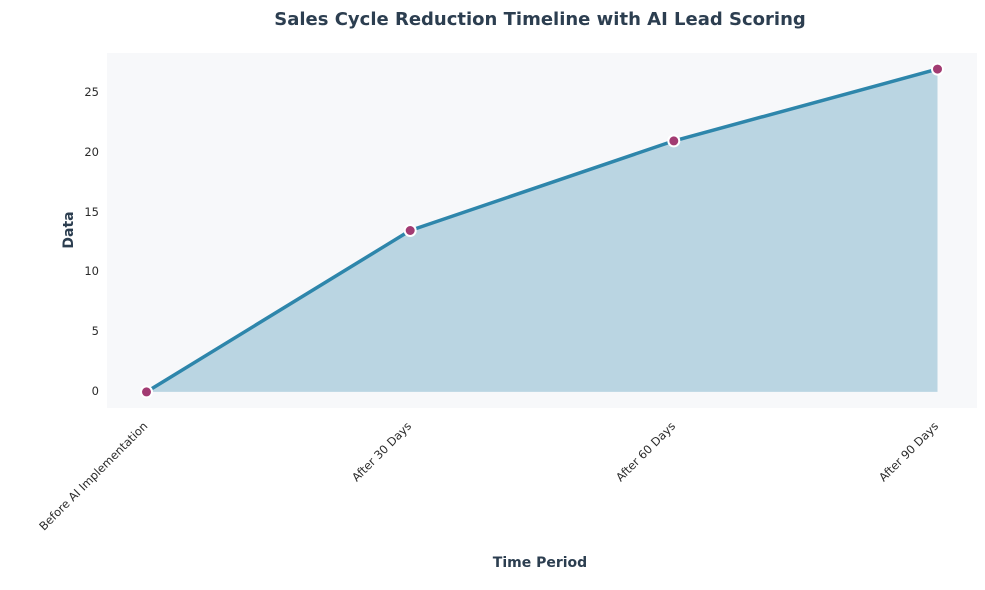 The height and width of the screenshot is (590, 985). I want to click on x-tick-label: Before AI Implementation, so click(93, 476).